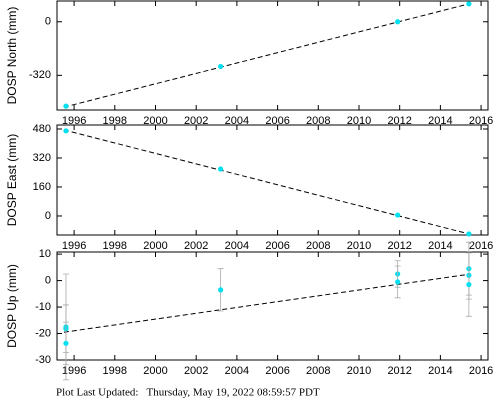 The width and height of the screenshot is (500, 400). Describe the element at coordinates (42, 129) in the screenshot. I see `y-tick-label: 480` at that location.